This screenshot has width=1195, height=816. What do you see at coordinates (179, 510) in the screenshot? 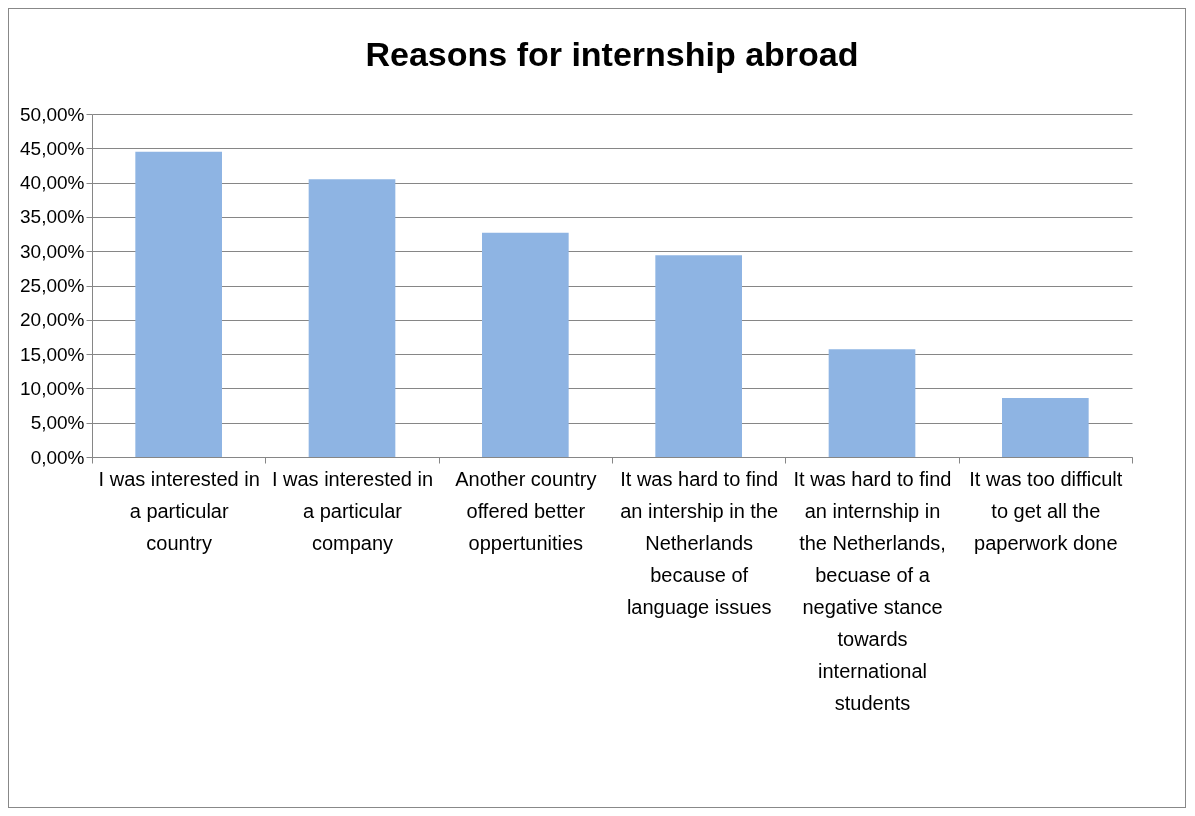
I see `x-tick-label: I was interested in a particular country` at bounding box center [179, 510].